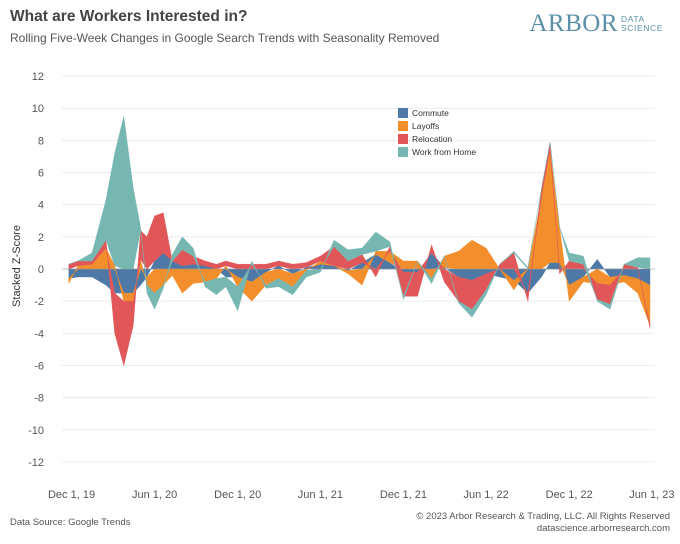  Describe the element at coordinates (633, 19) in the screenshot. I see `logo-sub-data: DATA` at that location.